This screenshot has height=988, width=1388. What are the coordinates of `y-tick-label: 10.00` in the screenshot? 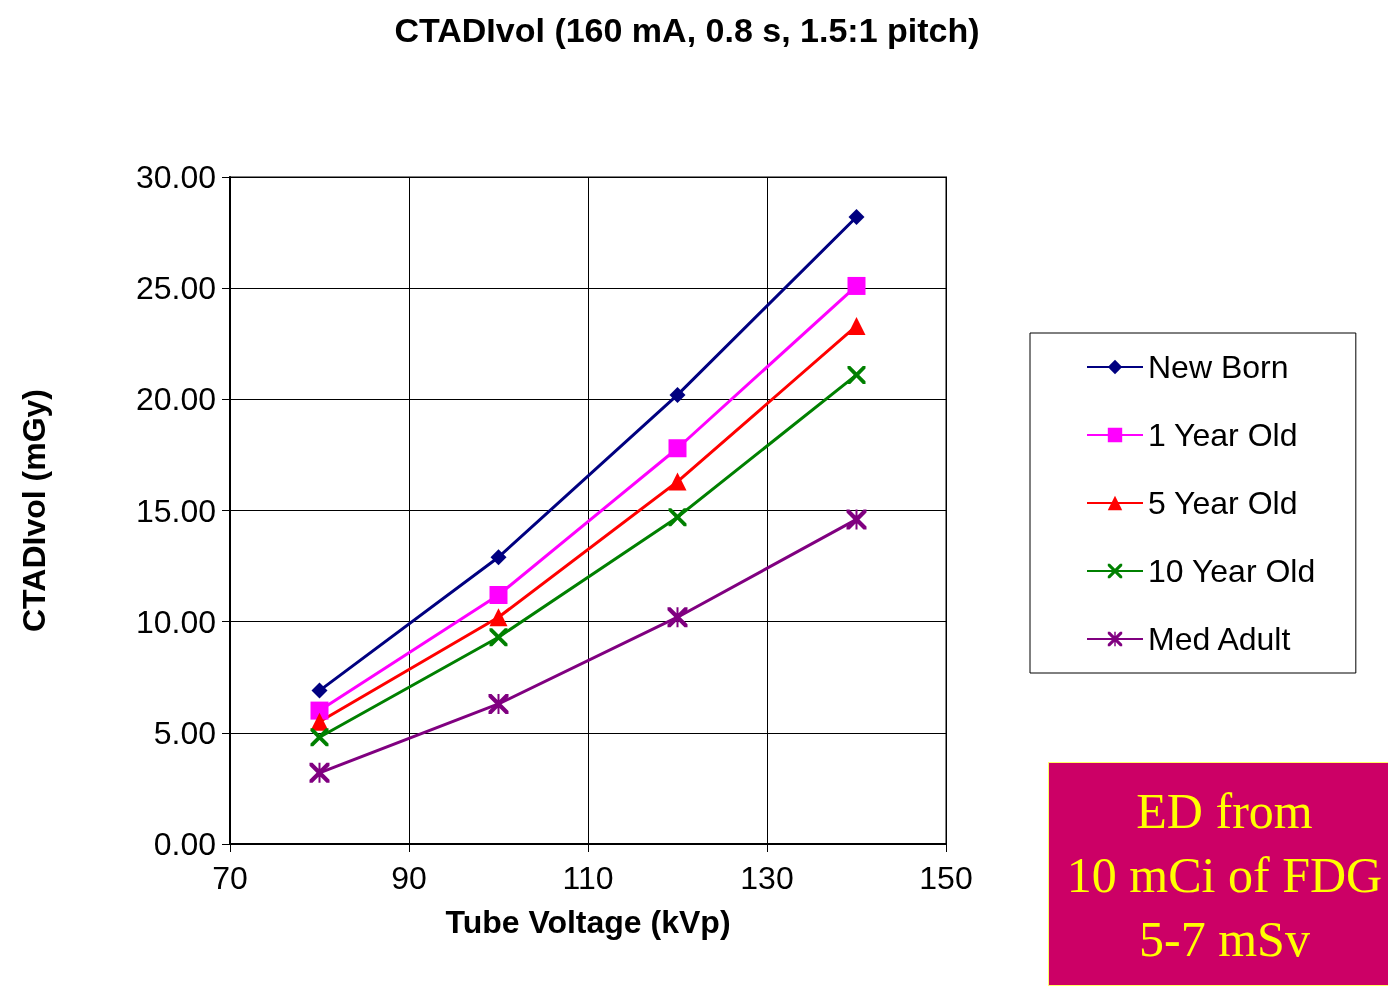 It's located at (175, 621).